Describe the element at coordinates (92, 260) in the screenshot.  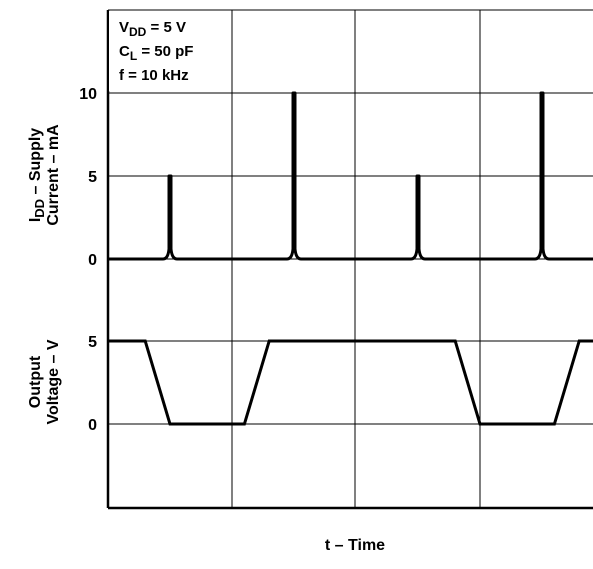
I see `y-tick-idd-0: 0` at that location.